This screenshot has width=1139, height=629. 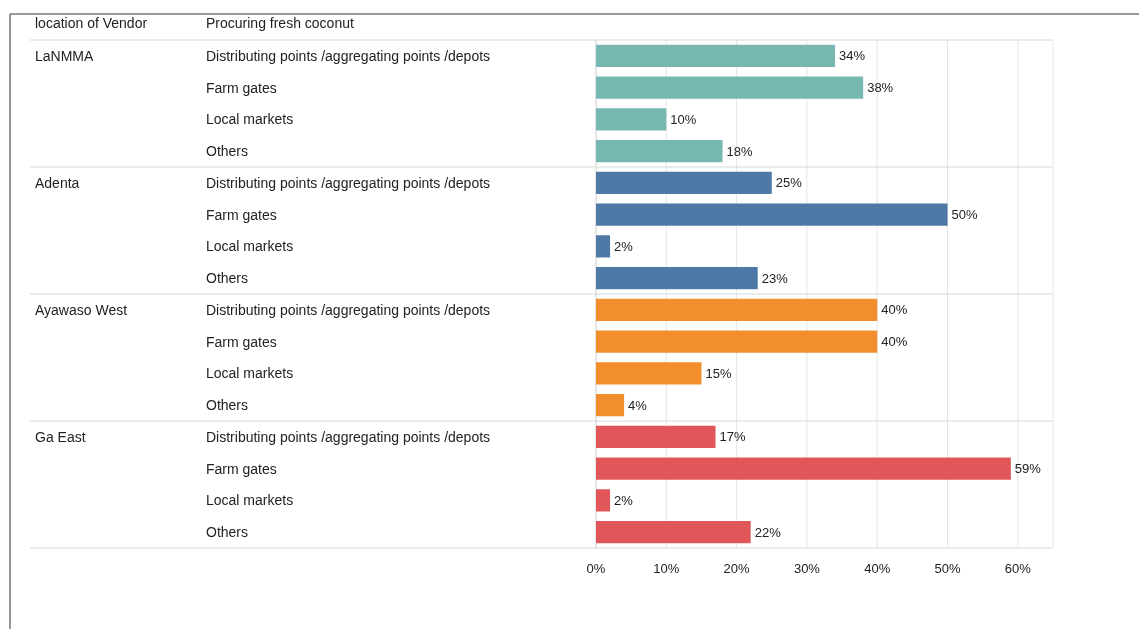 I want to click on x-tick-label: 60%, so click(x=1018, y=568).